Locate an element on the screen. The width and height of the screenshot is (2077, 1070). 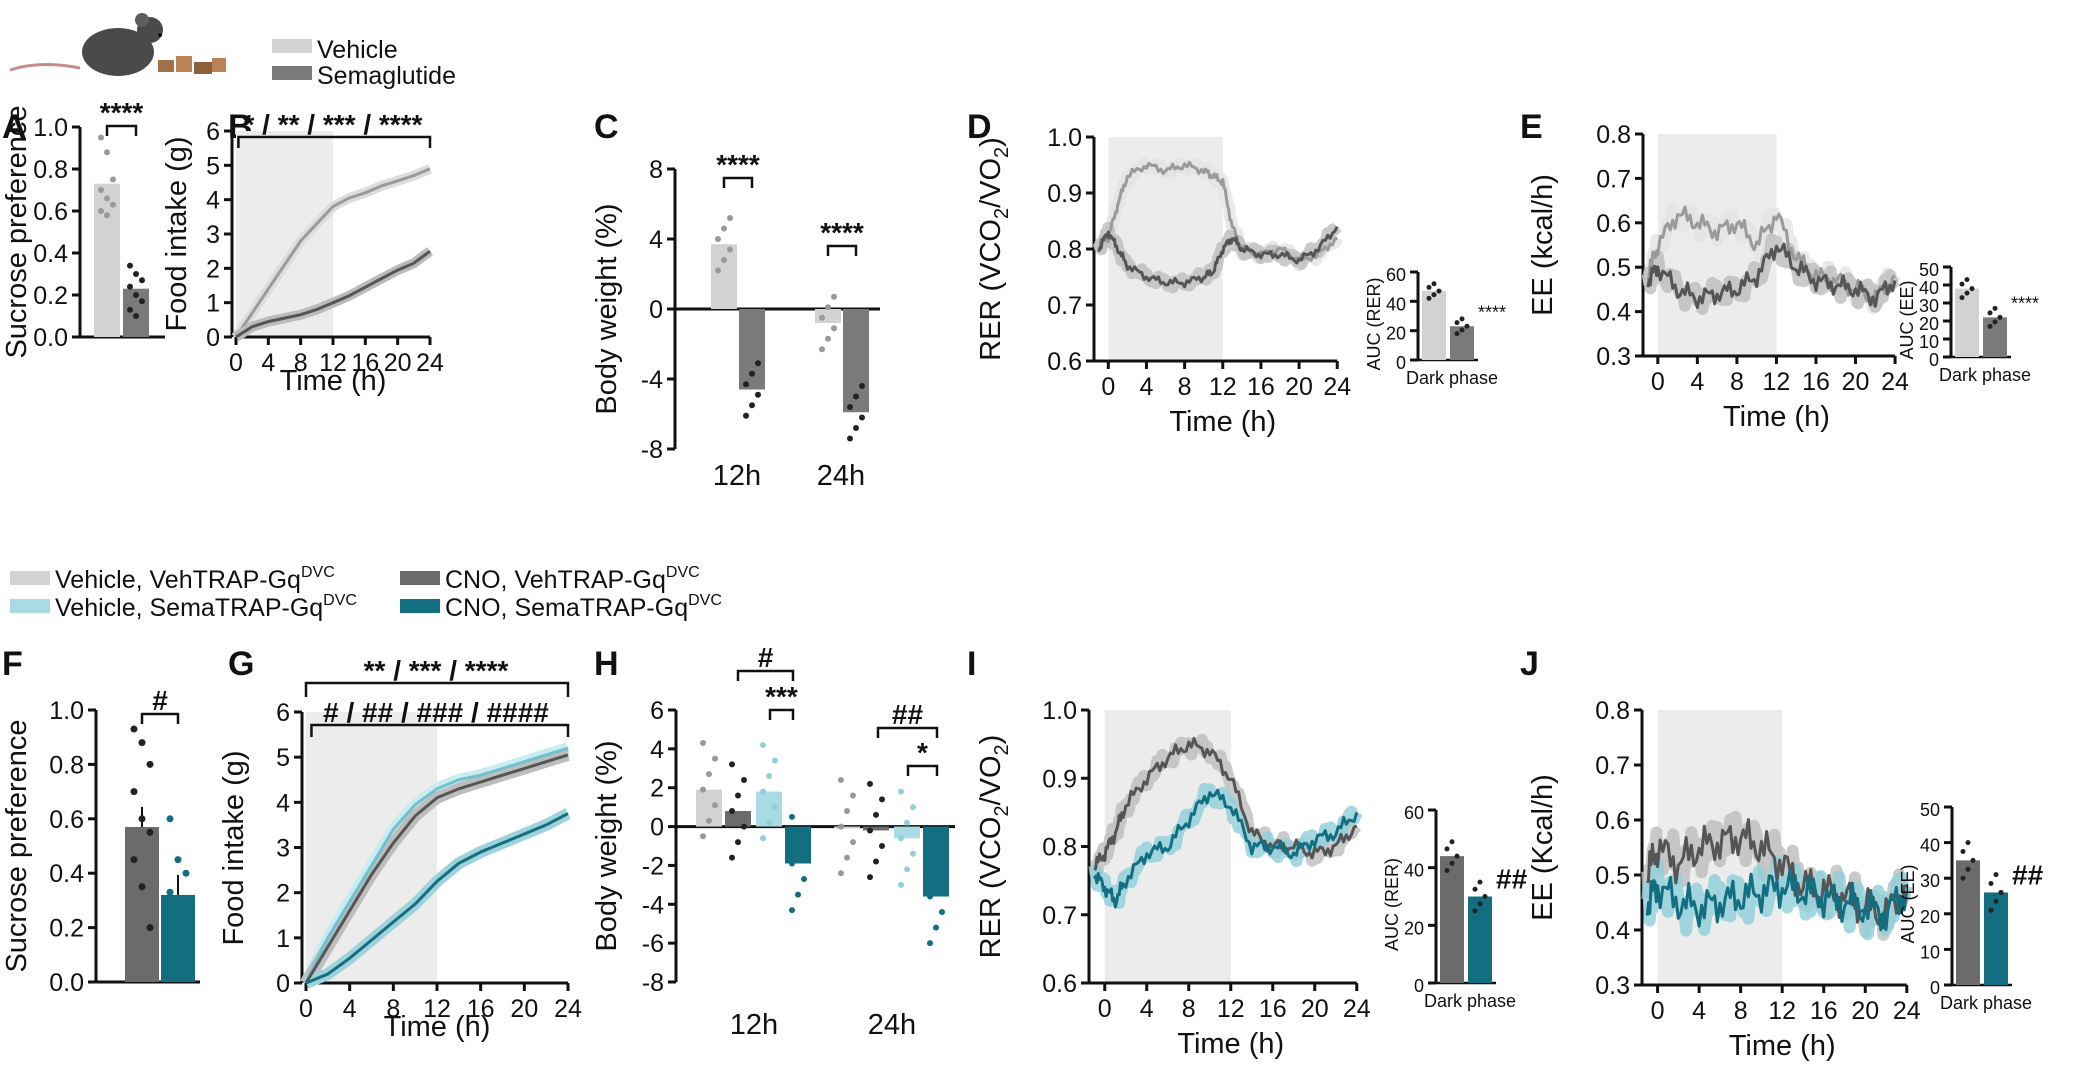
panel-d-ylabel-sub: 2 is located at coordinates (1002, 213).